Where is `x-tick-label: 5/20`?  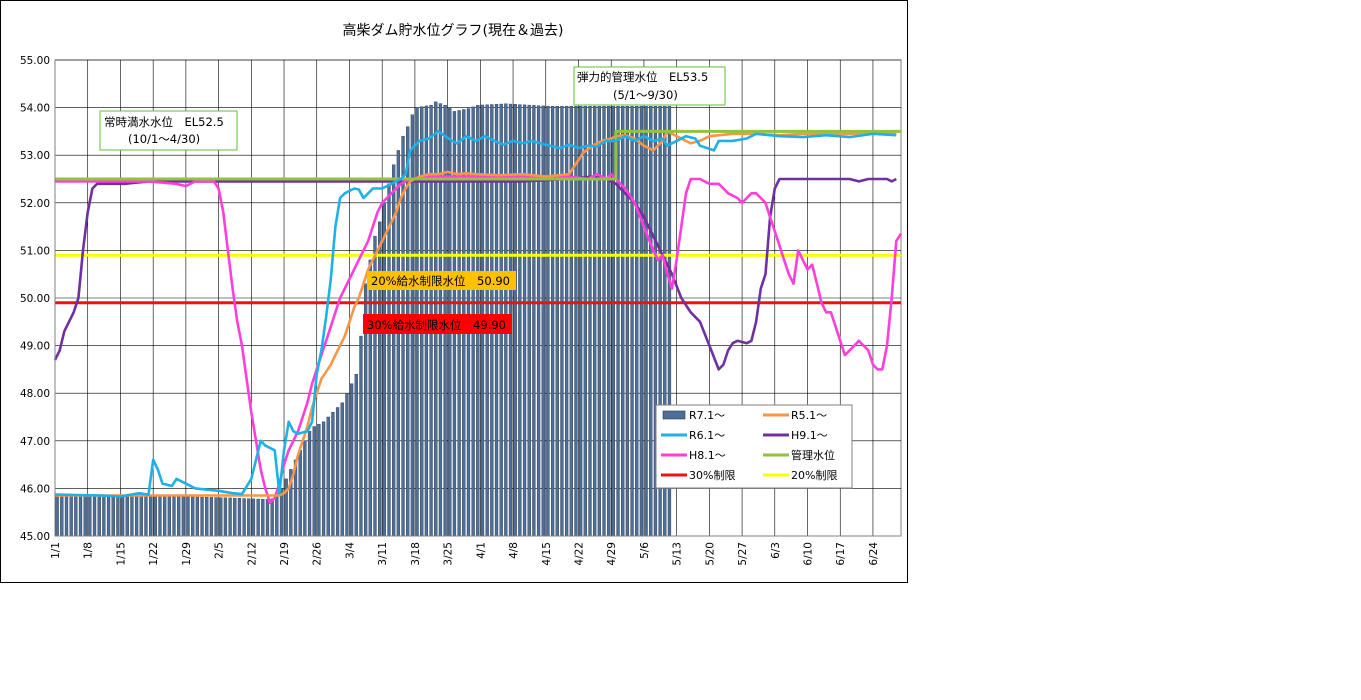
x-tick-label: 5/20 is located at coordinates (710, 554).